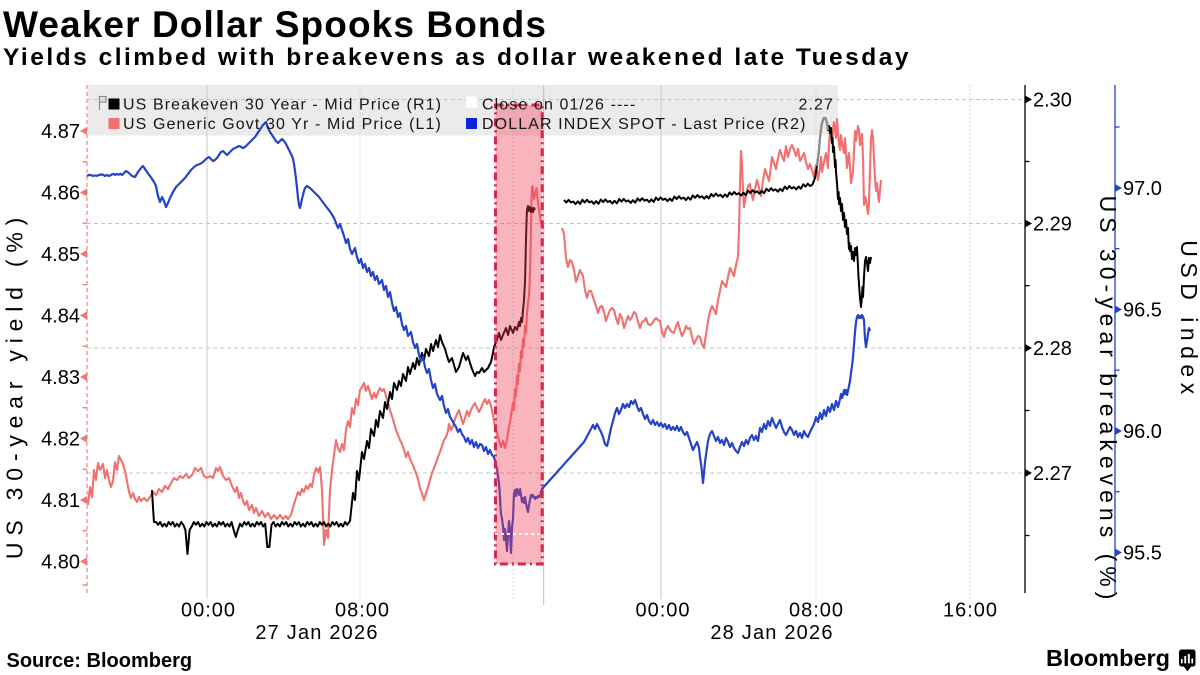  What do you see at coordinates (1188, 319) in the screenshot?
I see `svg-text: USD index` at bounding box center [1188, 319].